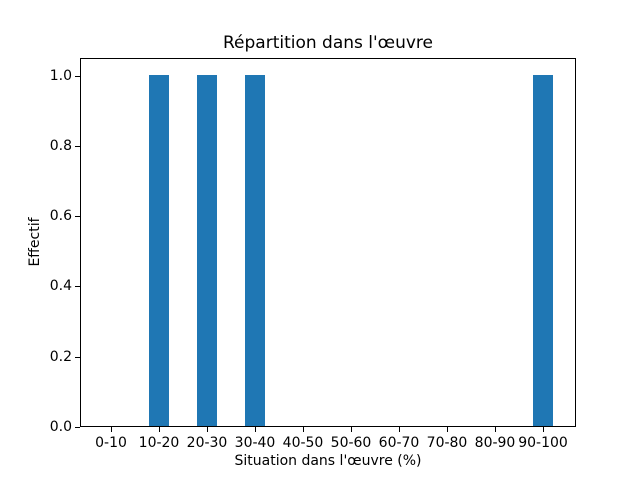 The width and height of the screenshot is (640, 480). What do you see at coordinates (60, 286) in the screenshot?
I see `y-tick-label: 0.4` at bounding box center [60, 286].